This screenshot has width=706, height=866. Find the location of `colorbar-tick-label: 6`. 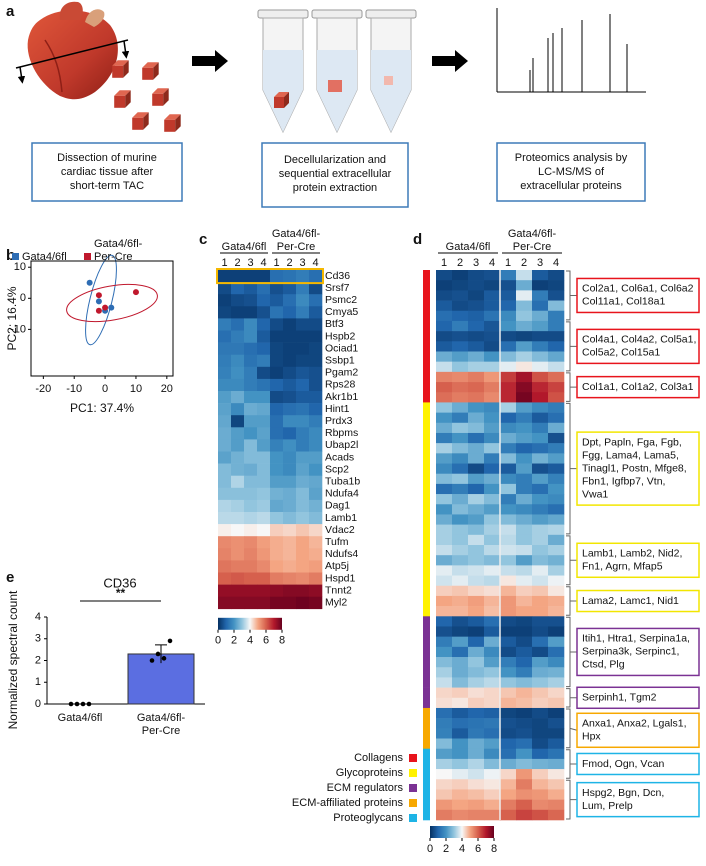

colorbar-tick-label: 6 is located at coordinates (266, 641).